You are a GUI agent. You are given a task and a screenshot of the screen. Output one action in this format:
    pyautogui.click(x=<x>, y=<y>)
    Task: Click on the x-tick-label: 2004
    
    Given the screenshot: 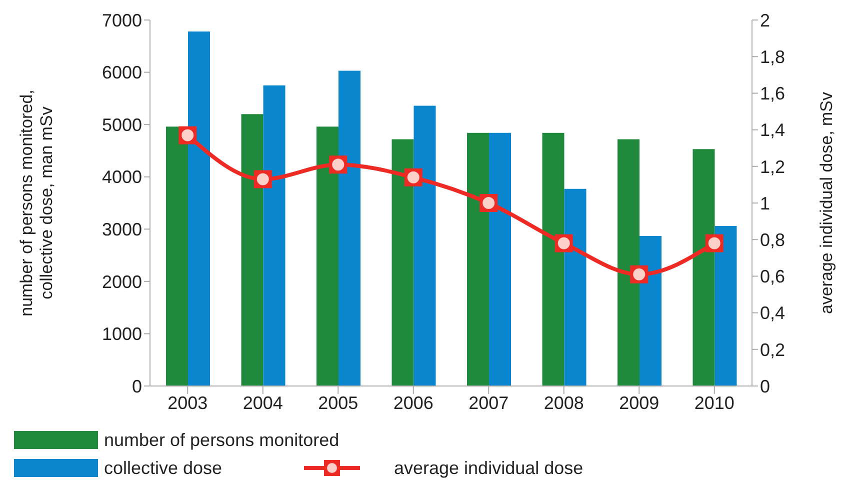 What is the action you would take?
    pyautogui.click(x=262, y=402)
    